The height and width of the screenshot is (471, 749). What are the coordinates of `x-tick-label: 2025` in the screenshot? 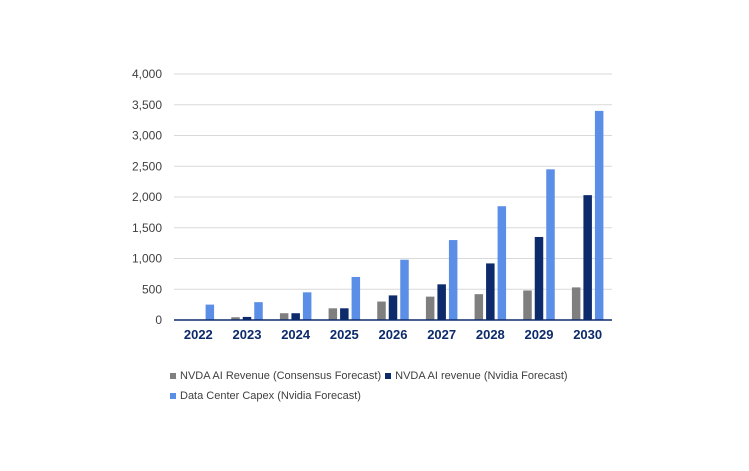 It's located at (344, 334).